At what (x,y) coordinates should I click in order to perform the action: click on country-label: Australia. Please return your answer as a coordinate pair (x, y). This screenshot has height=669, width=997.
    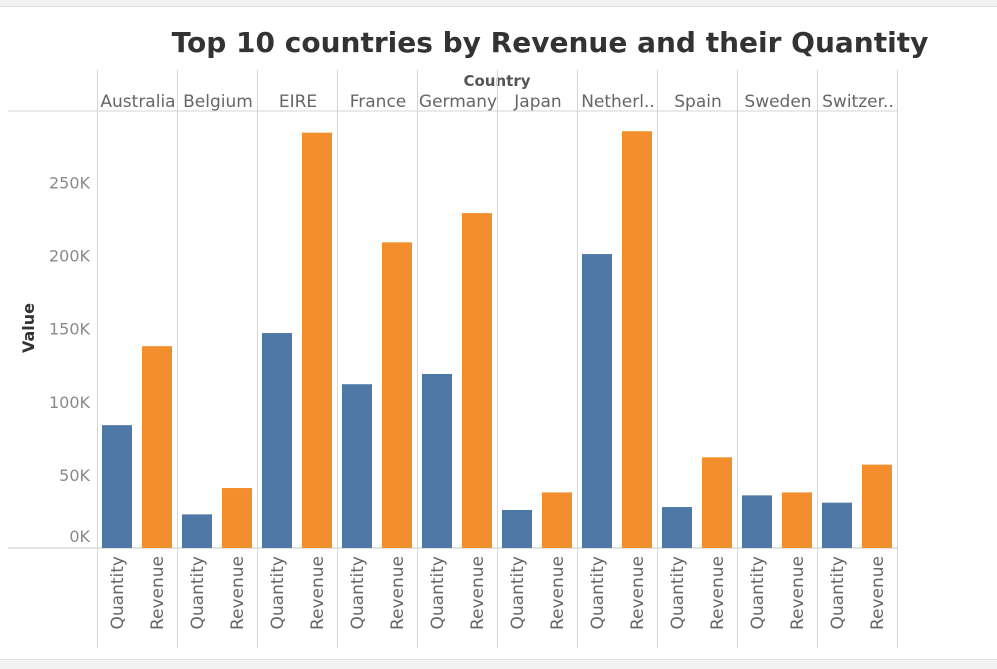
    Looking at the image, I should click on (137, 102).